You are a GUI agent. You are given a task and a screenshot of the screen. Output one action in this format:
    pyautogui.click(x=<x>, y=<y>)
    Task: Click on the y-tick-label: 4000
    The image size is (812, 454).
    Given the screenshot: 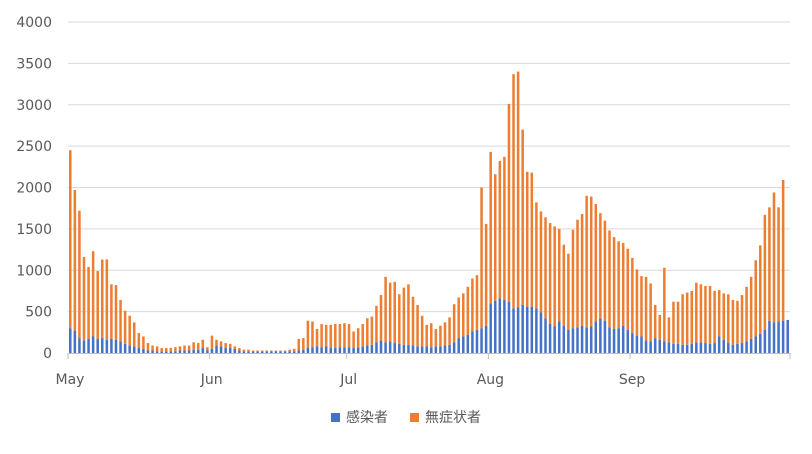 What is the action you would take?
    pyautogui.click(x=34, y=23)
    